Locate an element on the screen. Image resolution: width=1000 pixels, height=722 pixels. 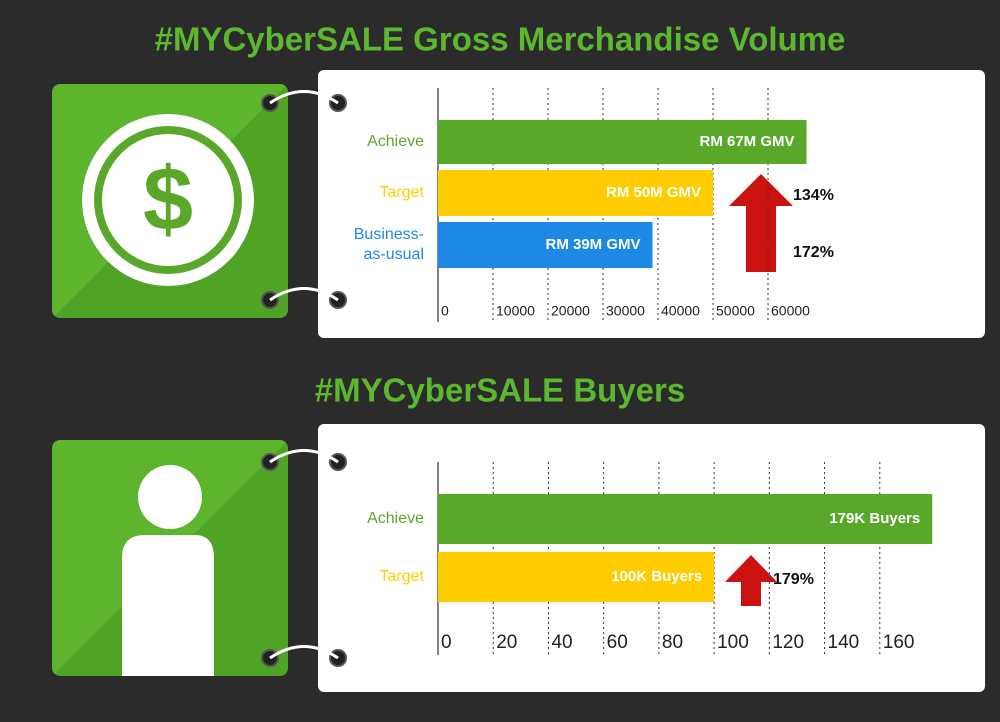
x-tick-label: 60 is located at coordinates (617, 642).